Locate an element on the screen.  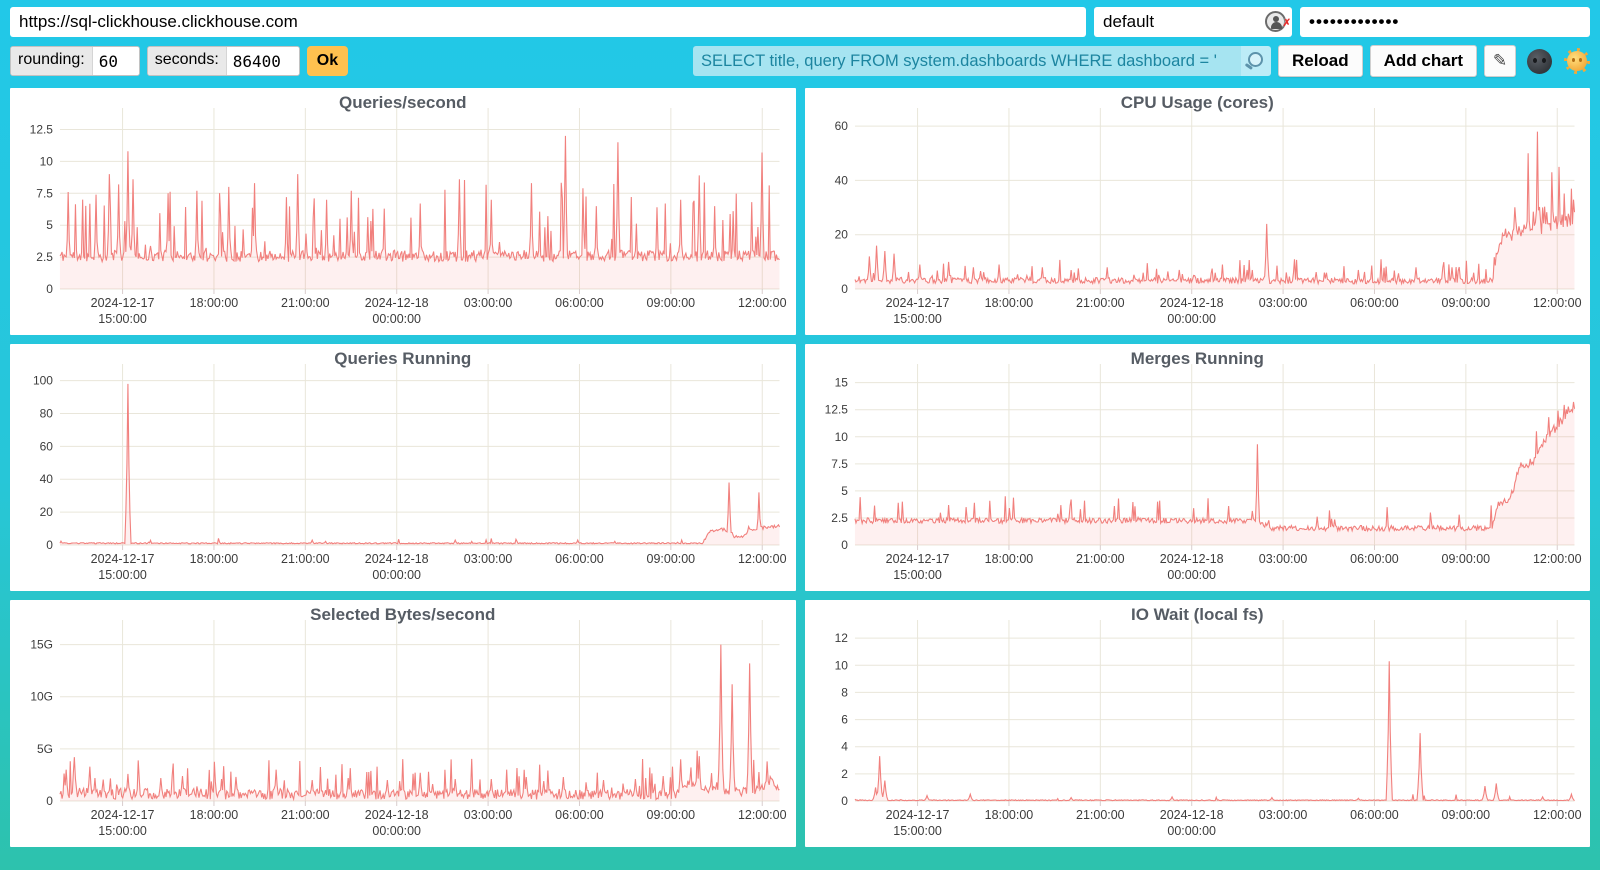
seconds-control: seconds: is located at coordinates (223, 61).